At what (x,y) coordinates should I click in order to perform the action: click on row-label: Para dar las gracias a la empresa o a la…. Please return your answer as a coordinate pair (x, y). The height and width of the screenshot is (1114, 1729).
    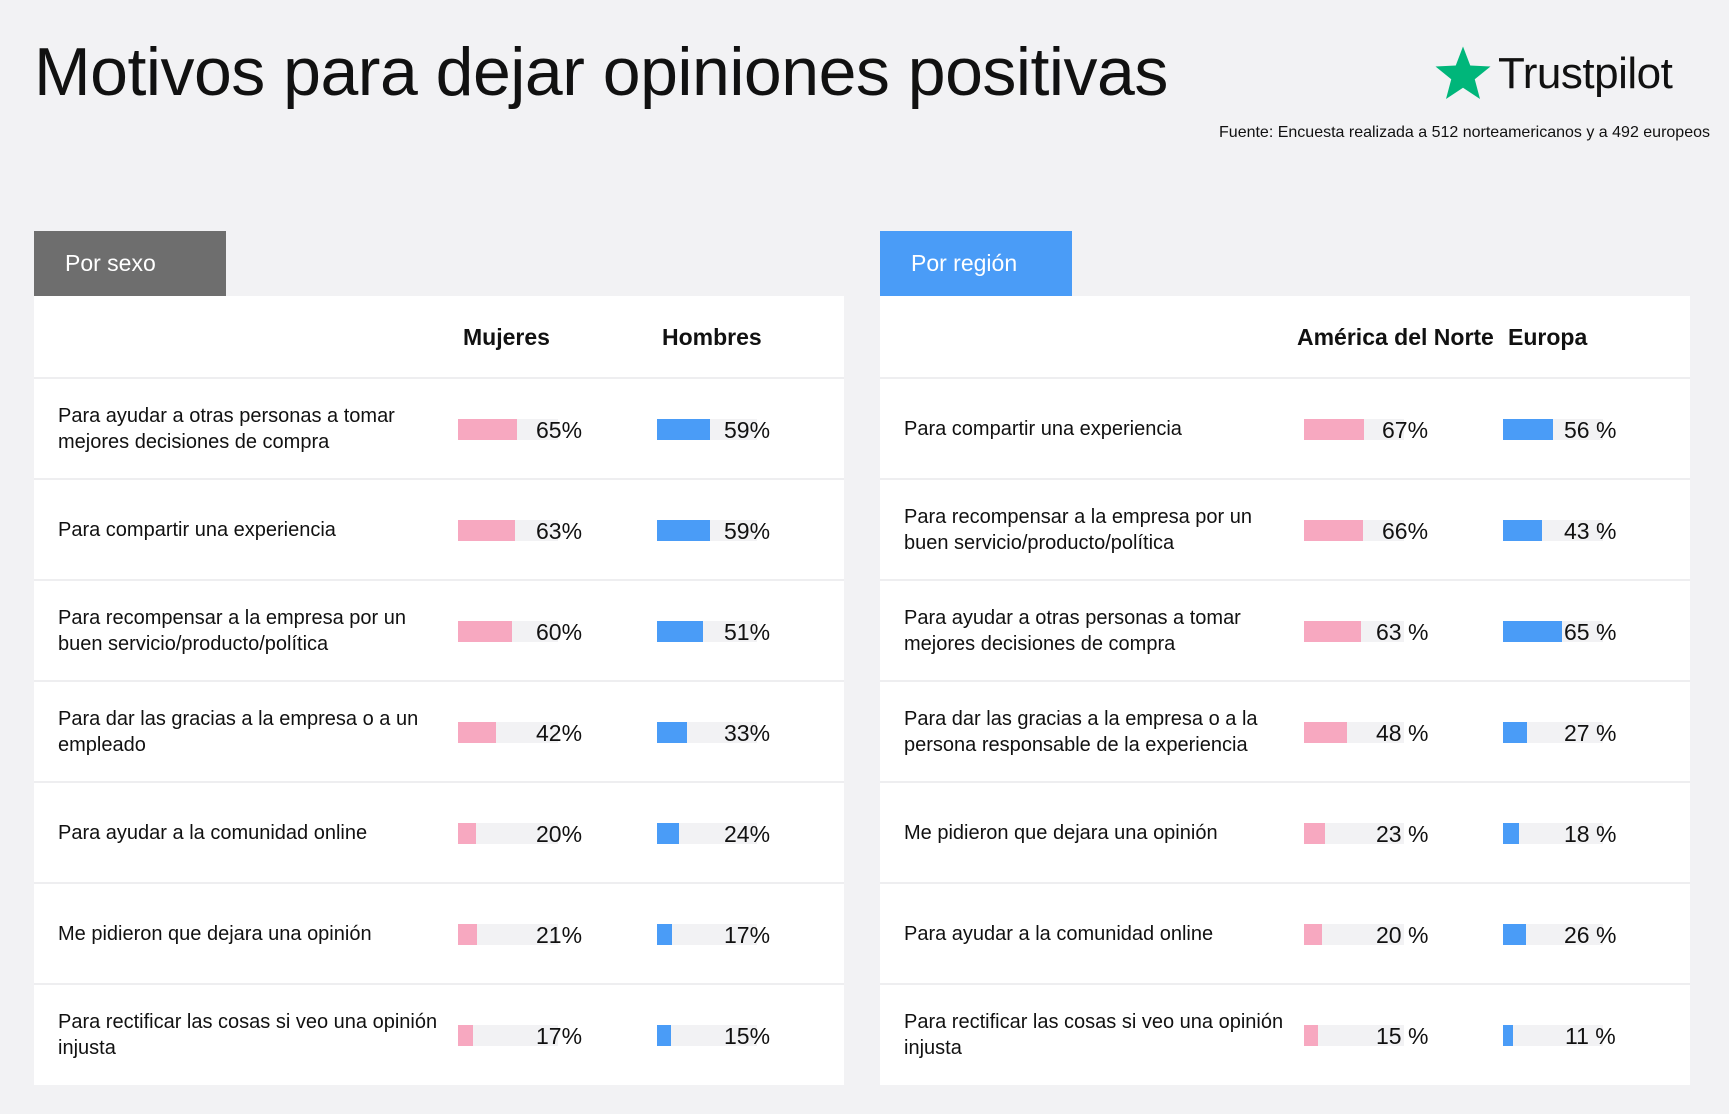
    Looking at the image, I should click on (1081, 731).